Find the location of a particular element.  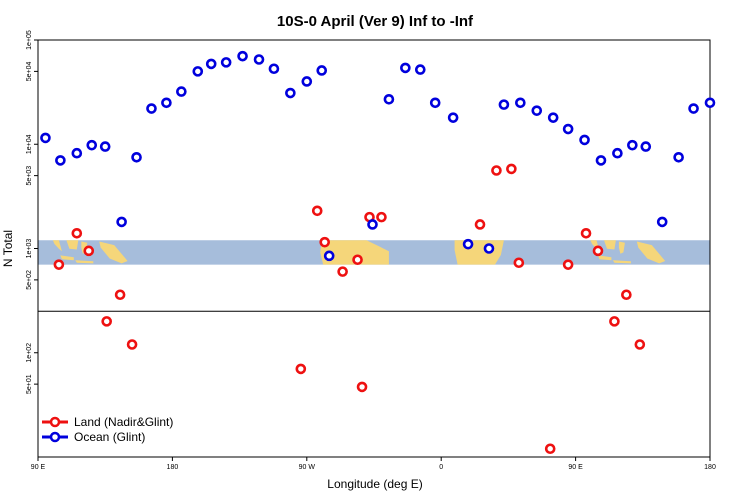

y-tick-label: 1e+03 is located at coordinates (29, 249).